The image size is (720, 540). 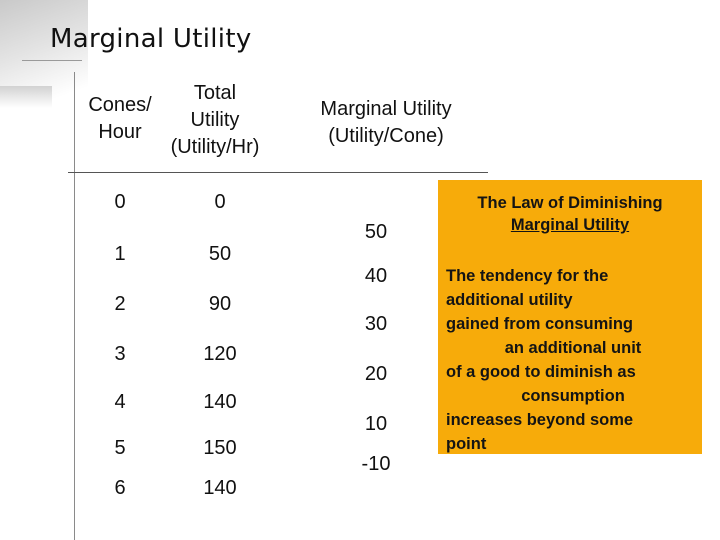 I want to click on header-total-line-1: Total, so click(x=215, y=93).